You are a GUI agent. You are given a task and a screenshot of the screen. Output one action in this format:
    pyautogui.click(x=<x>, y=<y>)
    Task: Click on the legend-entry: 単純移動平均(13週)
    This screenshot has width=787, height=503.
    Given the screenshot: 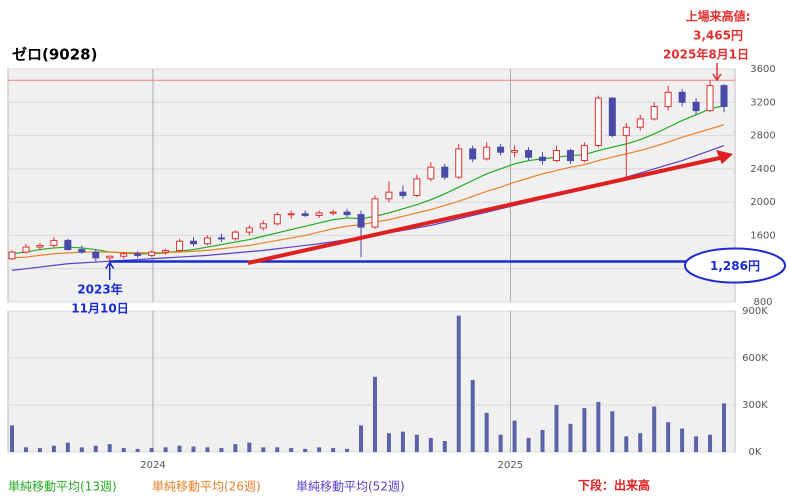 What is the action you would take?
    pyautogui.click(x=62, y=487)
    